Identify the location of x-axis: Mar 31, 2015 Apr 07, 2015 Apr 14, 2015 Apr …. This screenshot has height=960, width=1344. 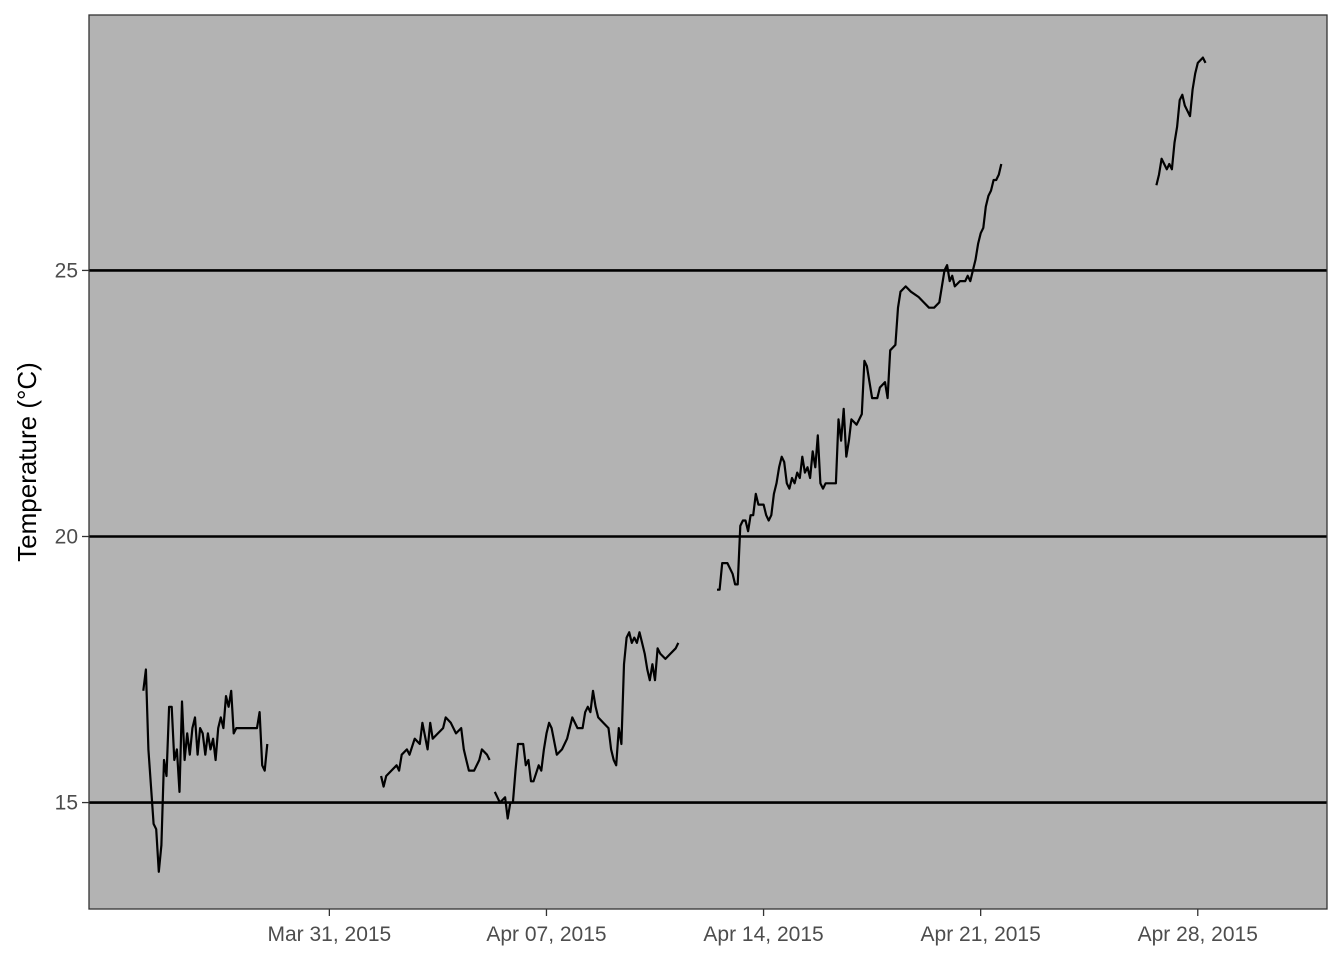
(762, 927).